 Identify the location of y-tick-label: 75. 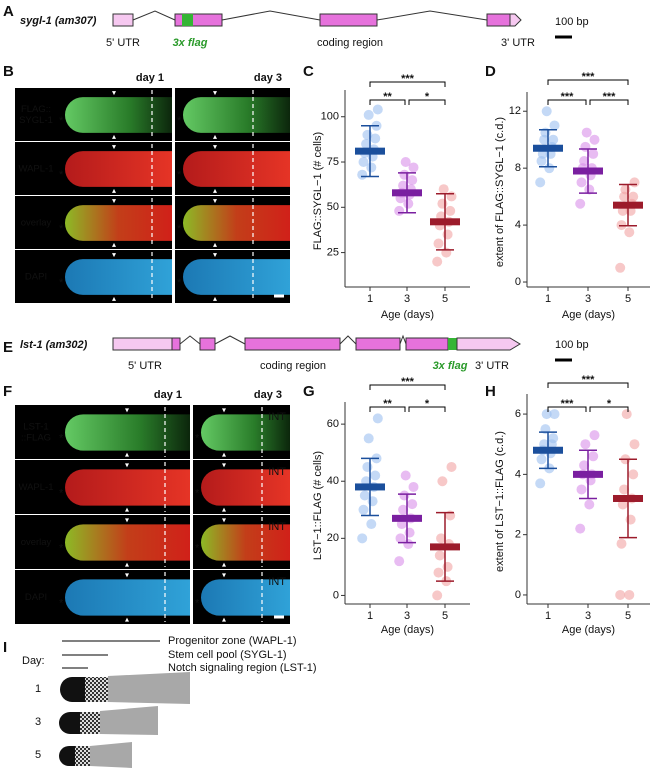
(333, 162).